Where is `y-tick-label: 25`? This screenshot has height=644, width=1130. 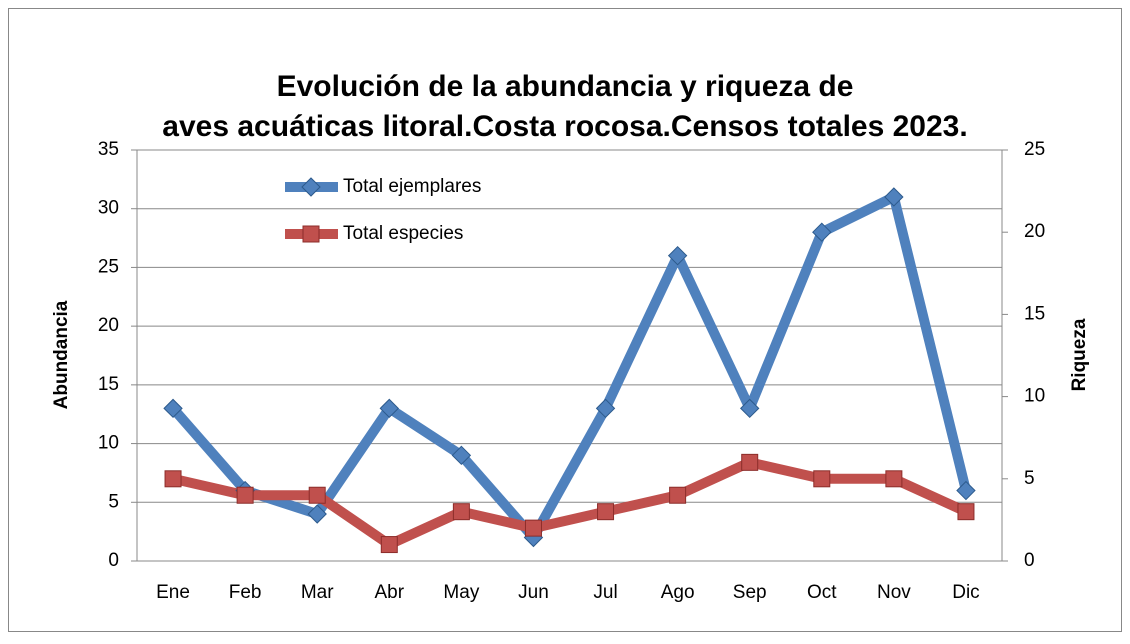 y-tick-label: 25 is located at coordinates (108, 266).